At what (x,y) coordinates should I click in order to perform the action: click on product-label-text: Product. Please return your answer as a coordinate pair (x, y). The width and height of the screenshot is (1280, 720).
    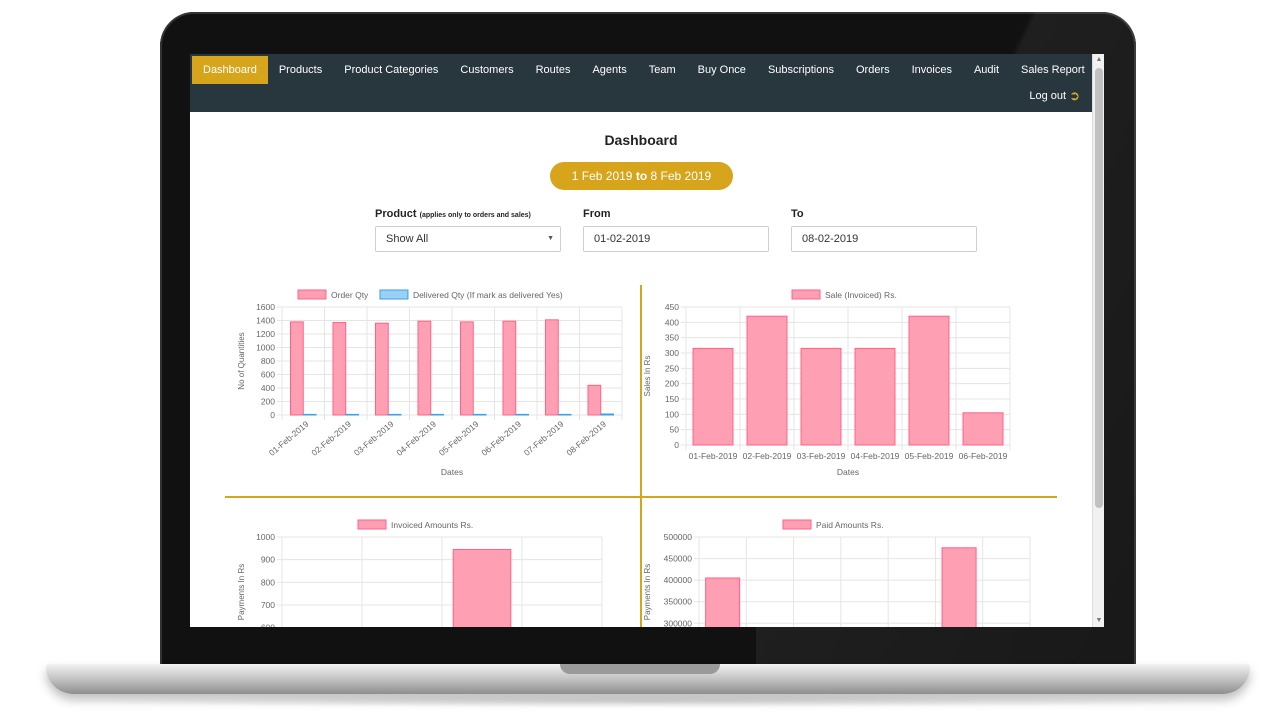
    Looking at the image, I should click on (396, 214).